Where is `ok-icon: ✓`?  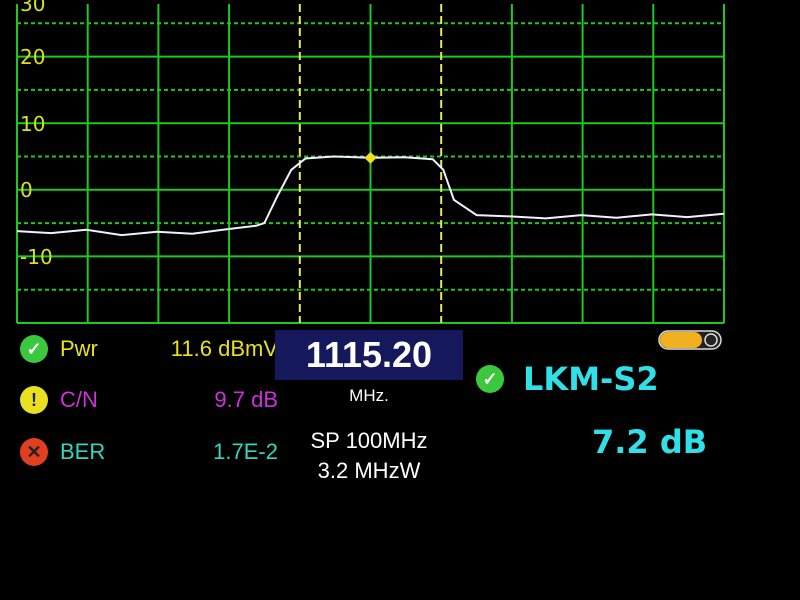 ok-icon: ✓ is located at coordinates (34, 349).